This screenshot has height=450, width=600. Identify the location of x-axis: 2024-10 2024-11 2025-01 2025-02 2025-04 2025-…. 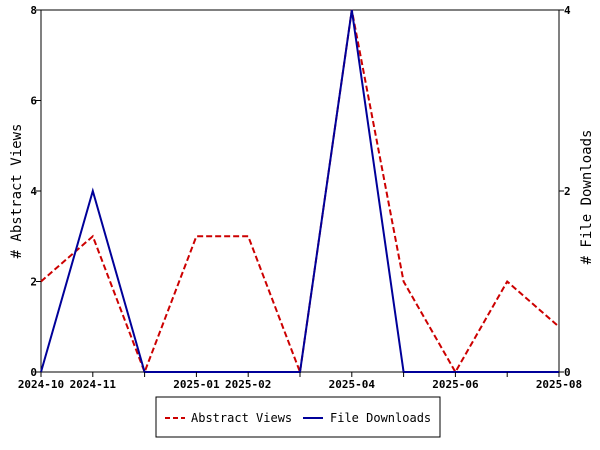
(300, 381).